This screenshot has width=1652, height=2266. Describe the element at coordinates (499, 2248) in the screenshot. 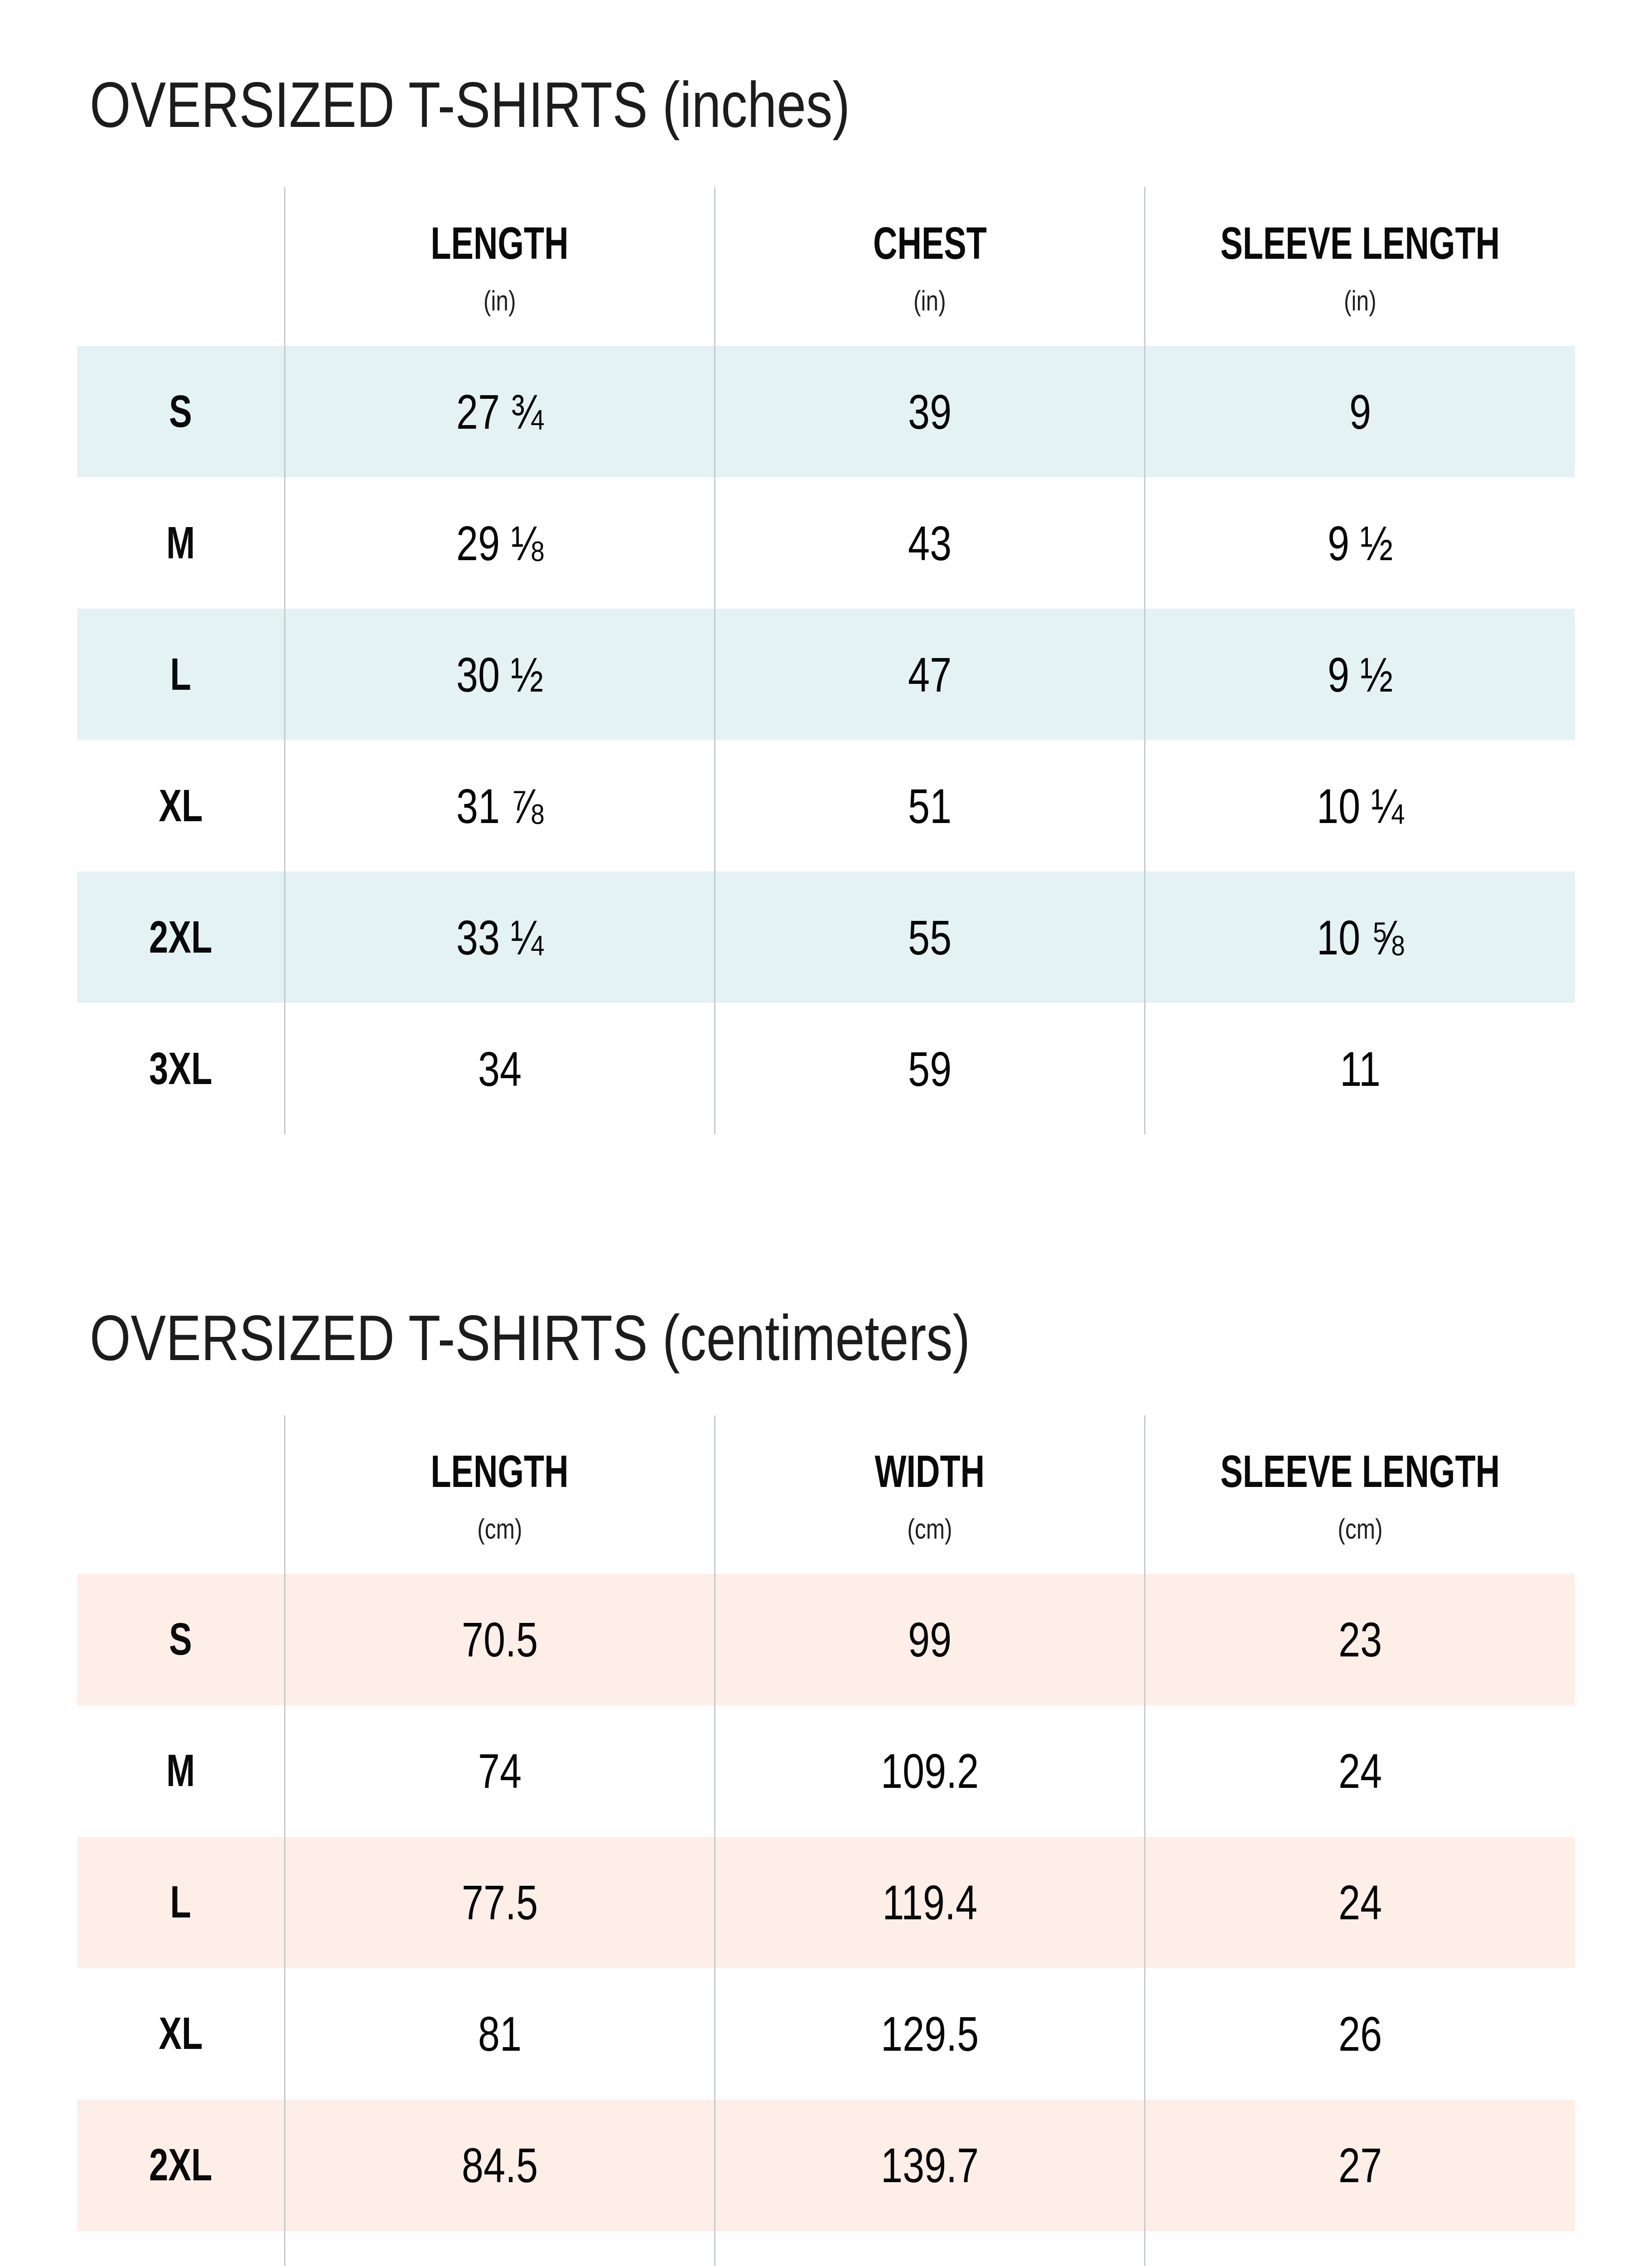

I see `length-cell: 86.5` at that location.